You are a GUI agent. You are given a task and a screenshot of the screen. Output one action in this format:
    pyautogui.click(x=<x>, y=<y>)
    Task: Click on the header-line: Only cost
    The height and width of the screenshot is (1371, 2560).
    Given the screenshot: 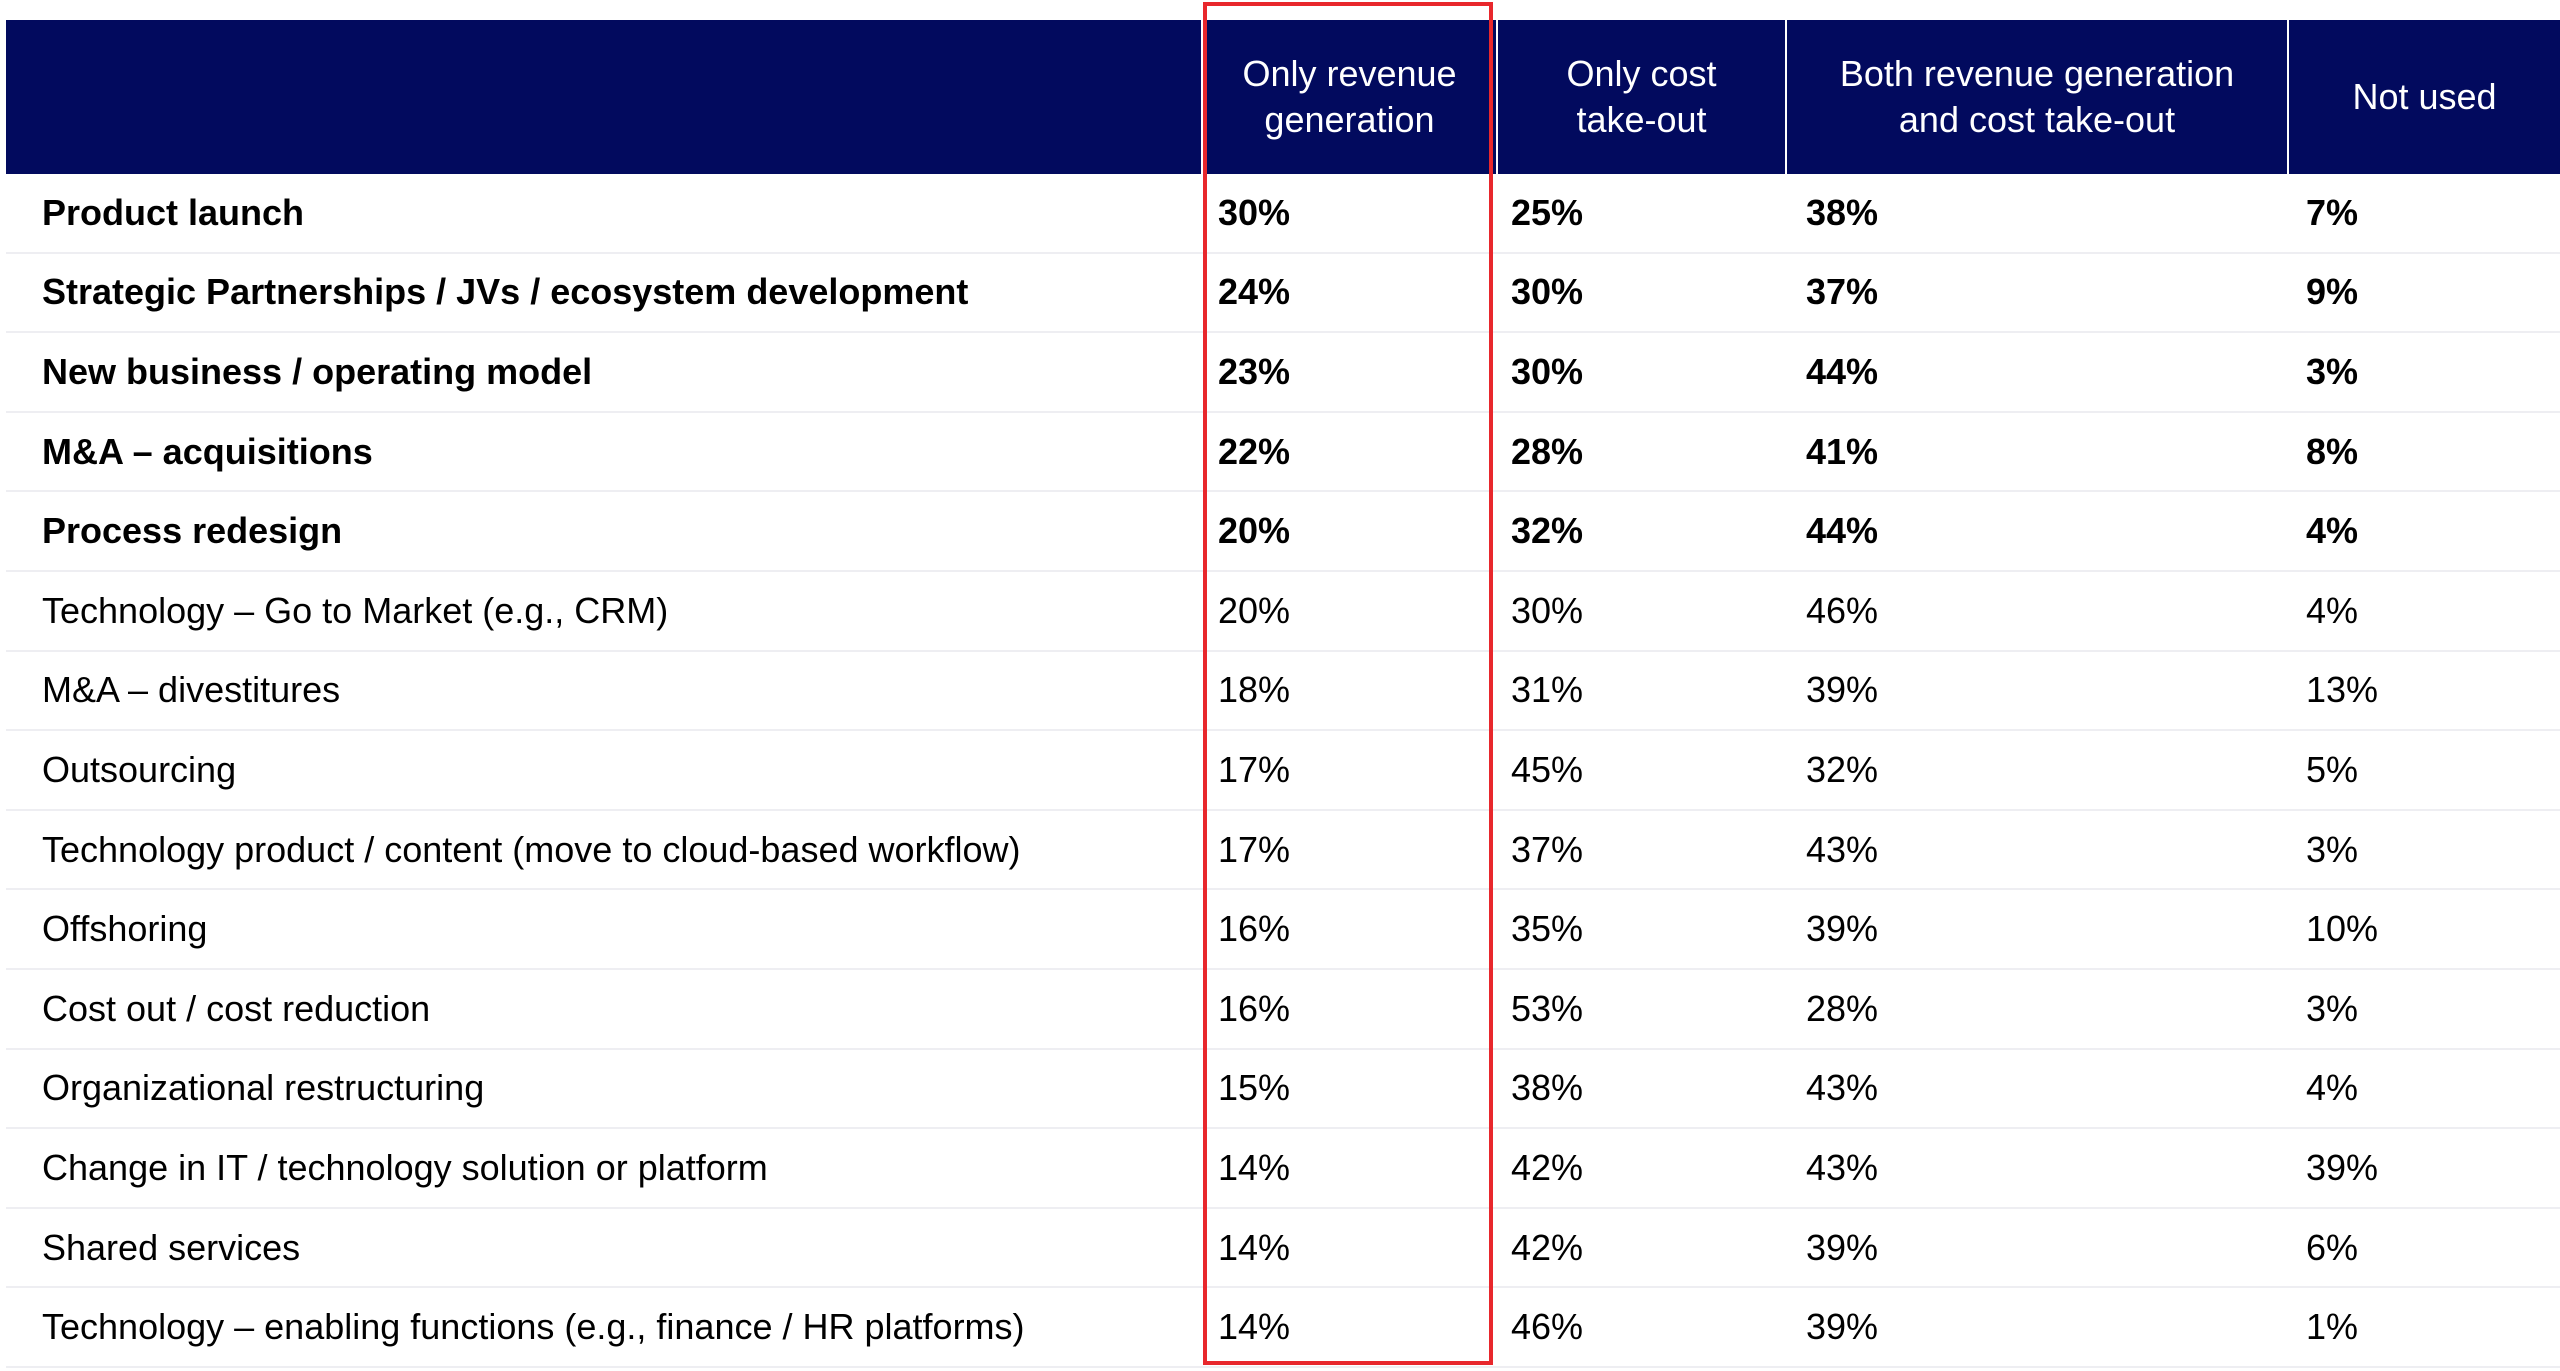 What is the action you would take?
    pyautogui.click(x=1641, y=73)
    